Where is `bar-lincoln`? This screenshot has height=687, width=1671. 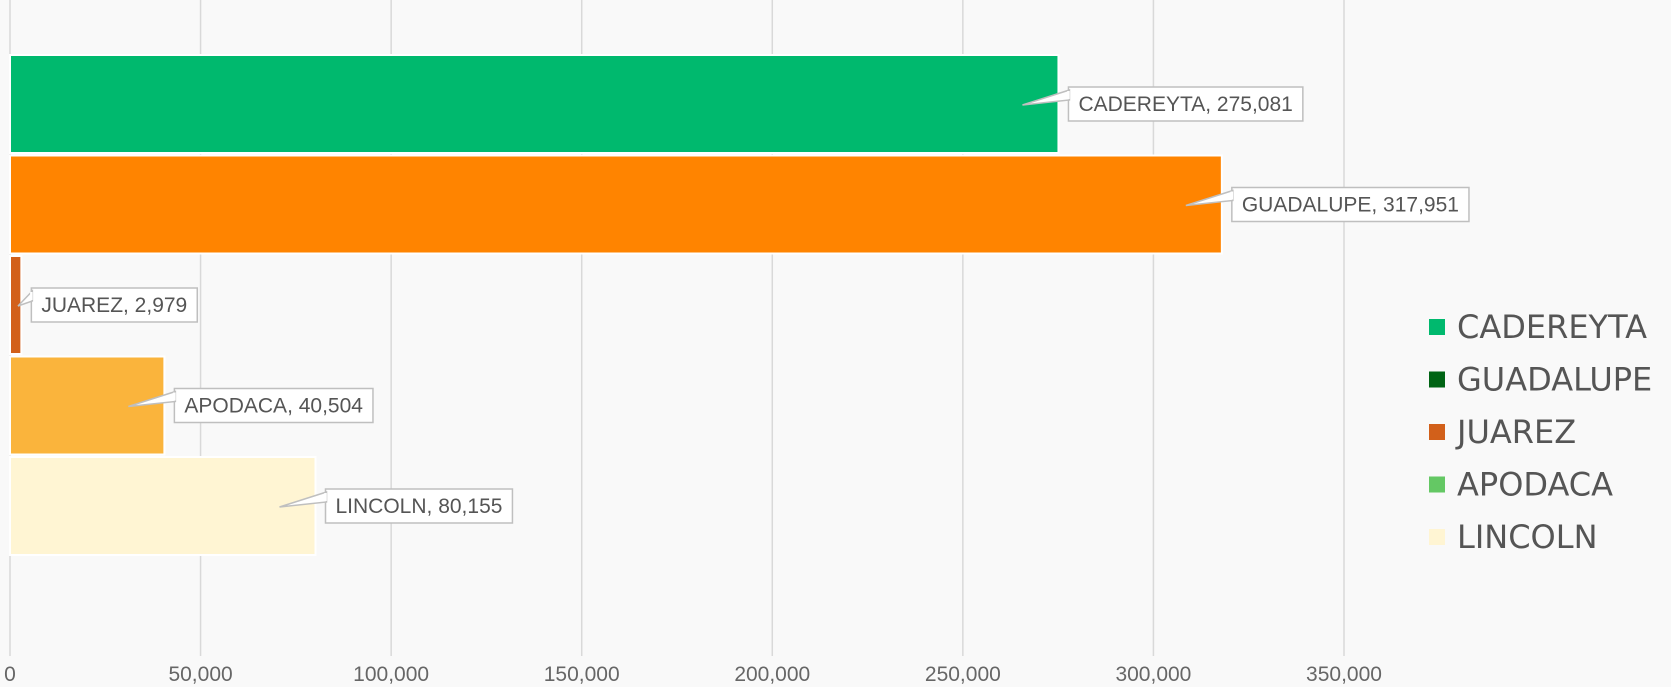 bar-lincoln is located at coordinates (163, 506).